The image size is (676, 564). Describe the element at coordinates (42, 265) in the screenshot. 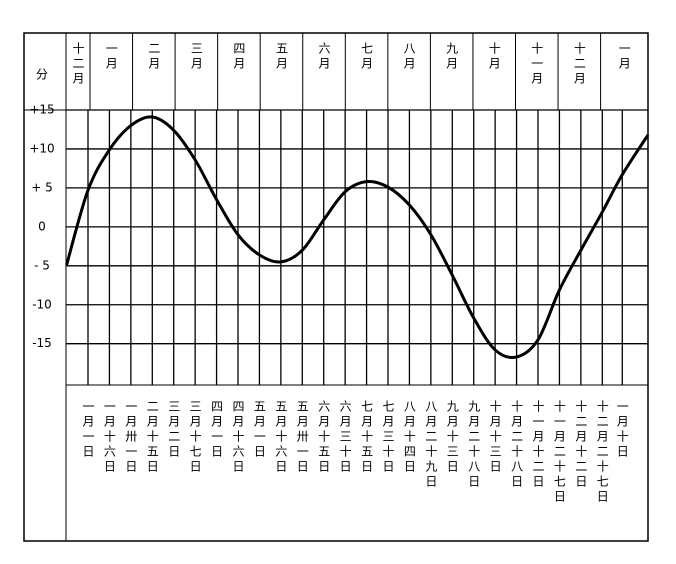

I see `y-tick-label: - 5` at that location.